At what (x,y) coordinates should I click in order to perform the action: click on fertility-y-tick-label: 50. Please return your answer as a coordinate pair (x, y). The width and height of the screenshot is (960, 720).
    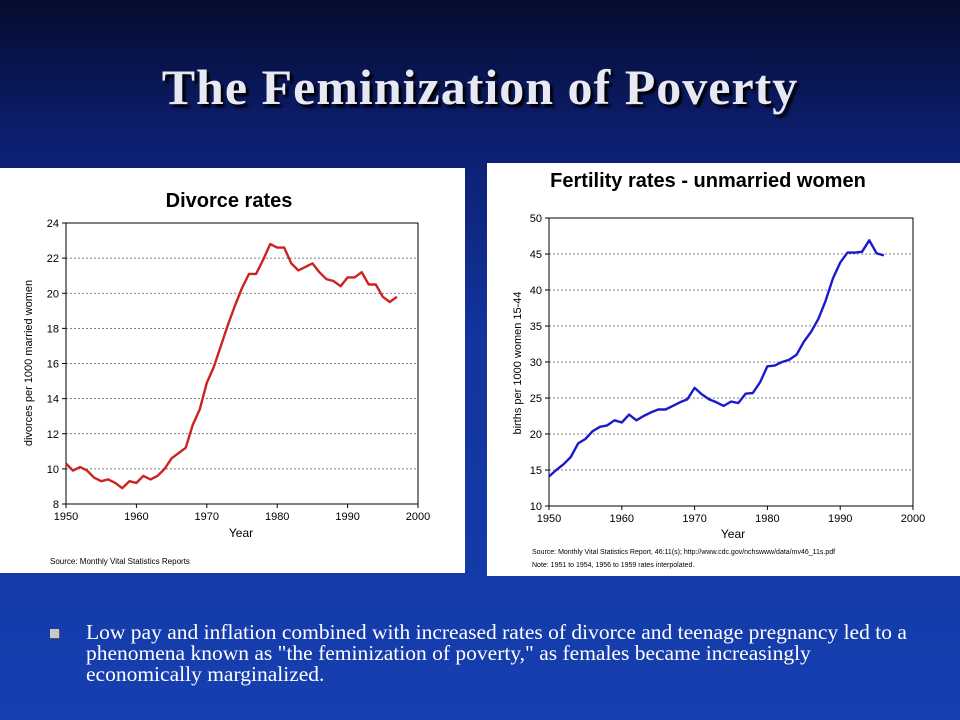
    Looking at the image, I should click on (536, 219).